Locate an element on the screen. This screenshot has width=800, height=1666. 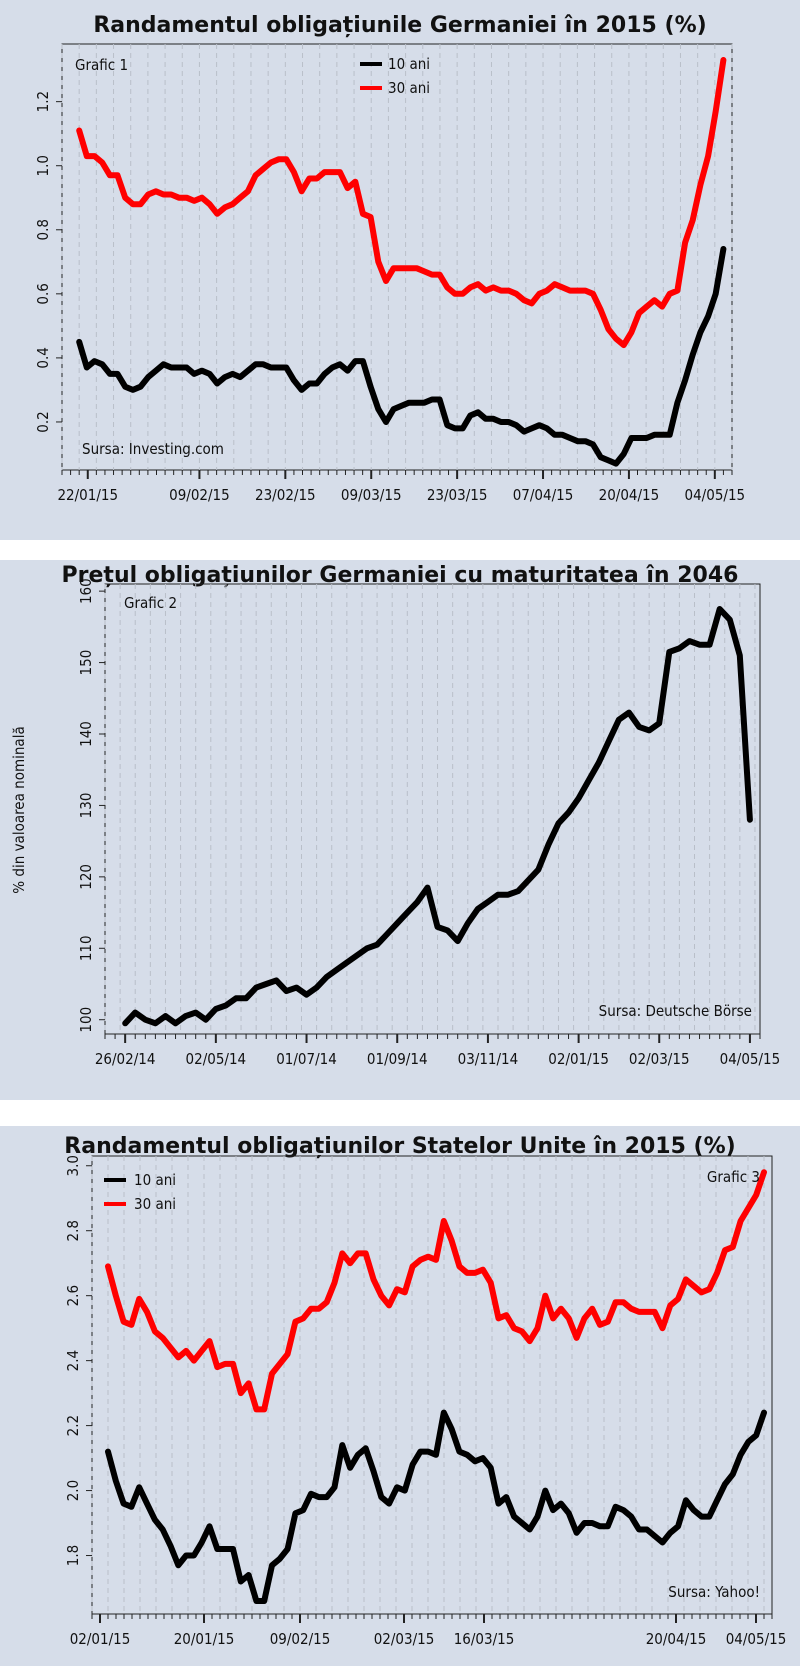
panel-label: Grafic 1 is located at coordinates (101, 65).